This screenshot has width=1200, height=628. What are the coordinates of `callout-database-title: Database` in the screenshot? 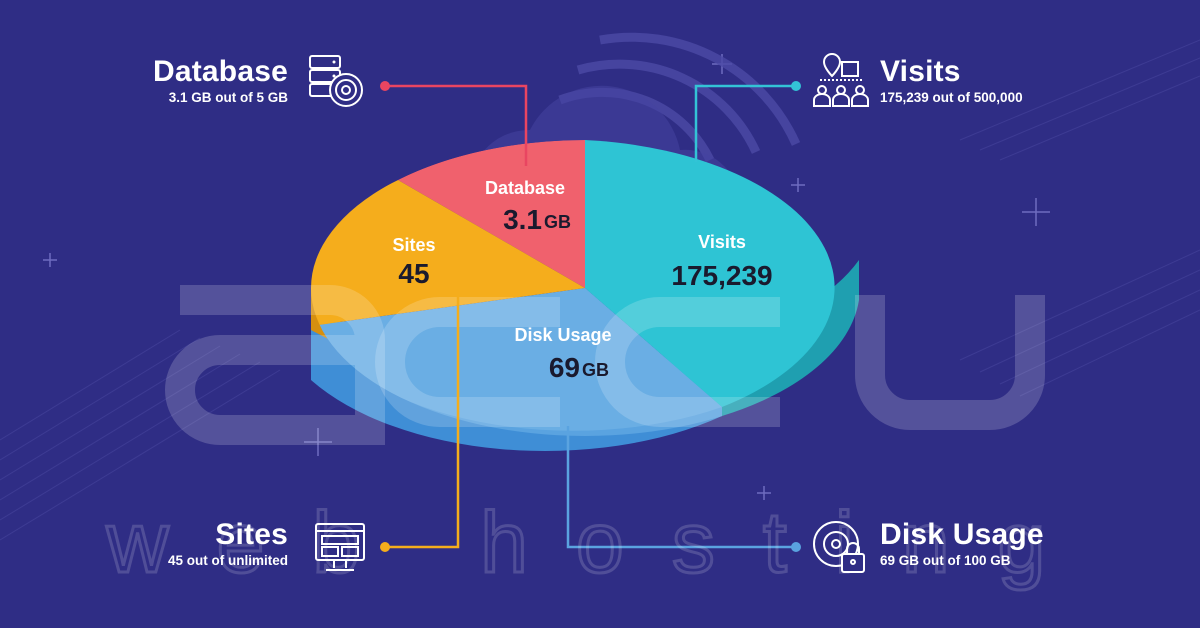 It's located at (220, 71).